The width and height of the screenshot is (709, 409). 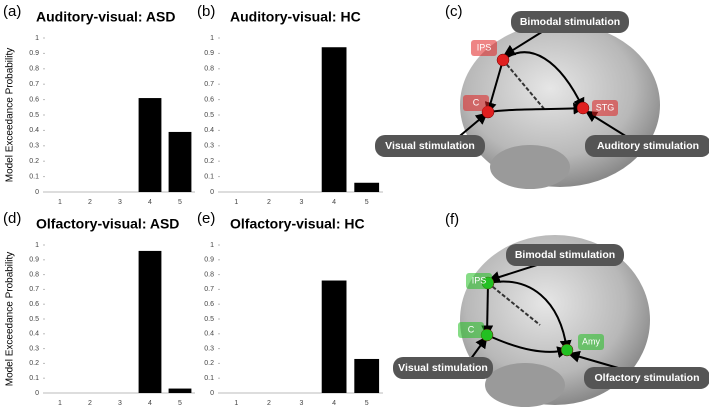 I want to click on chart-title: Olfactory-visual: ASD, so click(x=107, y=224).